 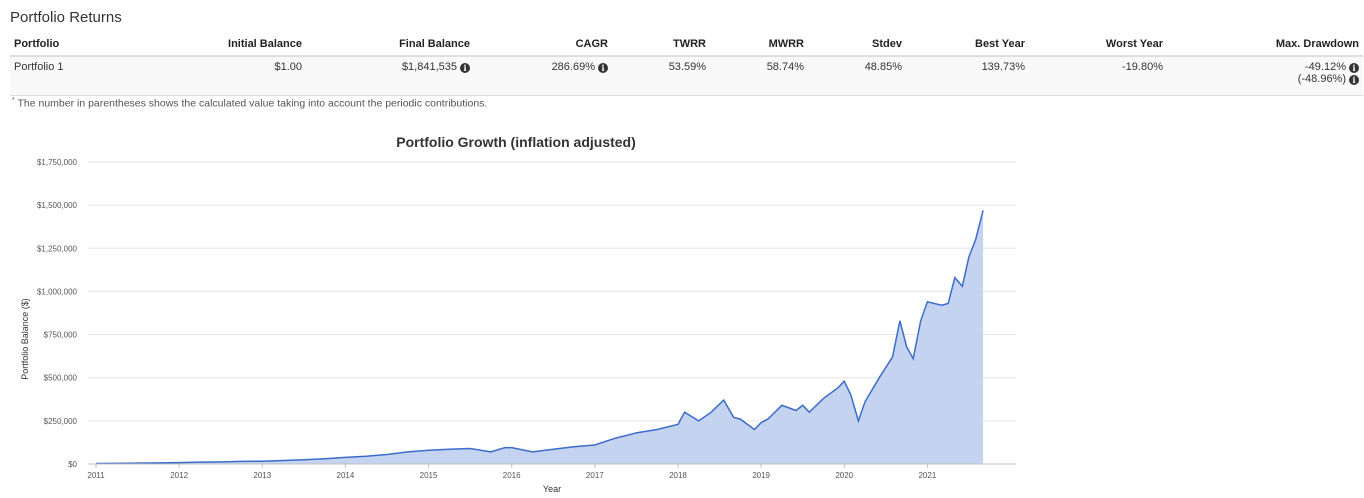 I want to click on cell-initial-balance: $1.00, so click(x=232, y=76).